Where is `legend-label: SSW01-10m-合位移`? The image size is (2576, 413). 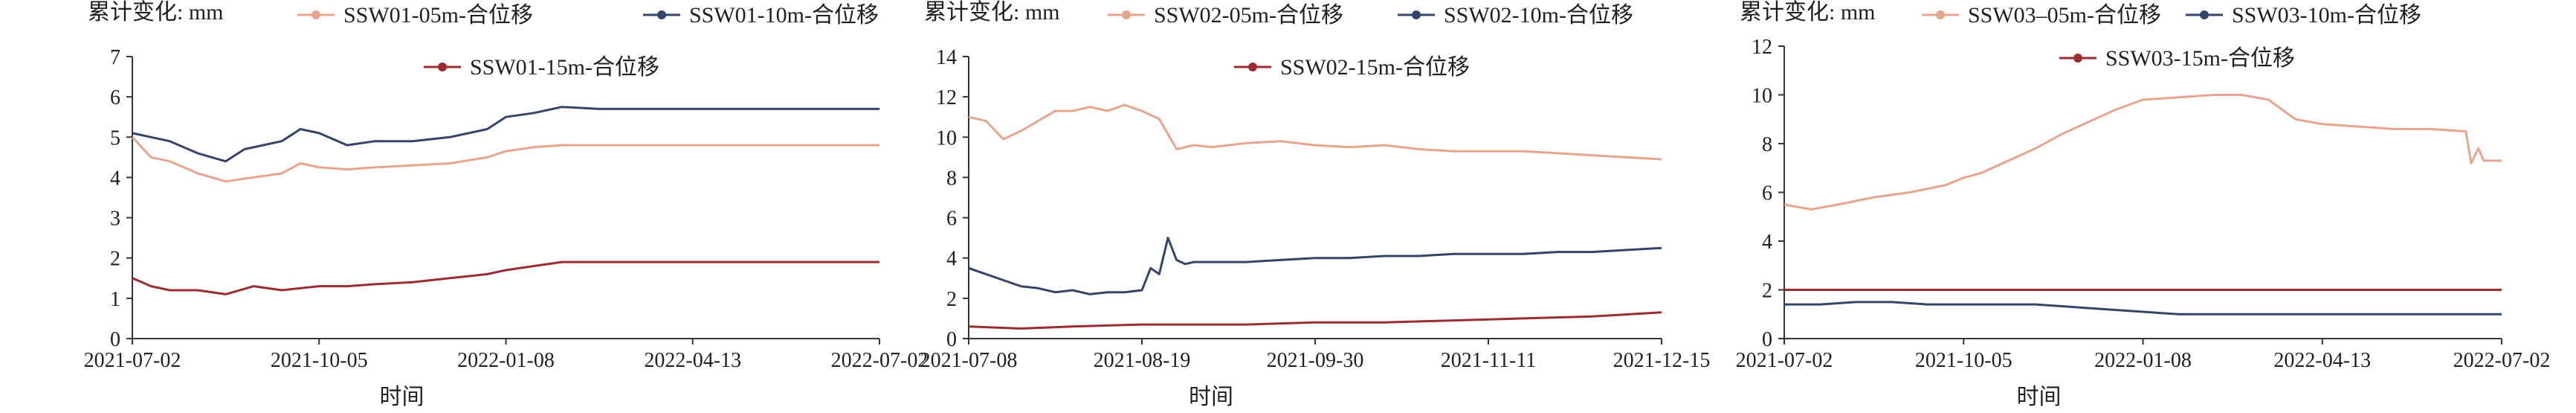 legend-label: SSW01-10m-合位移 is located at coordinates (784, 15).